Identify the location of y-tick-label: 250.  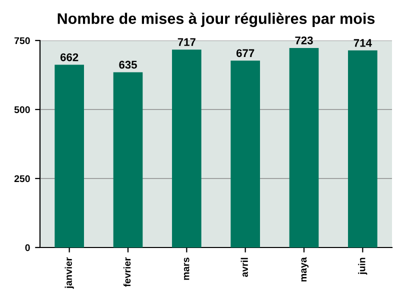
(22, 178).